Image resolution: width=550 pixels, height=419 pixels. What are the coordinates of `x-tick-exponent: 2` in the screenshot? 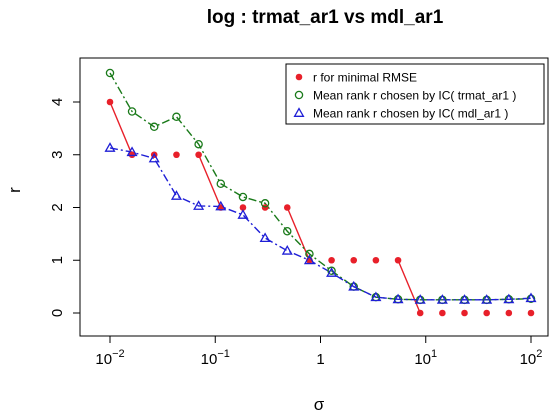 It's located at (539, 354).